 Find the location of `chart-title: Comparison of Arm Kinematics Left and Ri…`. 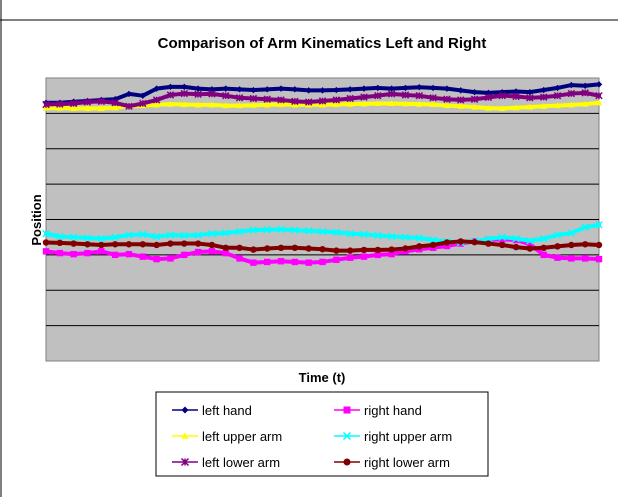

chart-title: Comparison of Arm Kinematics Left and Ri… is located at coordinates (322, 43).